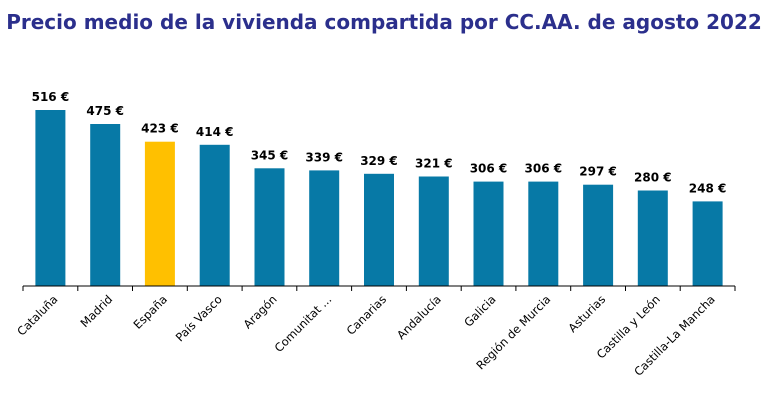  I want to click on x-axis, so click(379, 288).